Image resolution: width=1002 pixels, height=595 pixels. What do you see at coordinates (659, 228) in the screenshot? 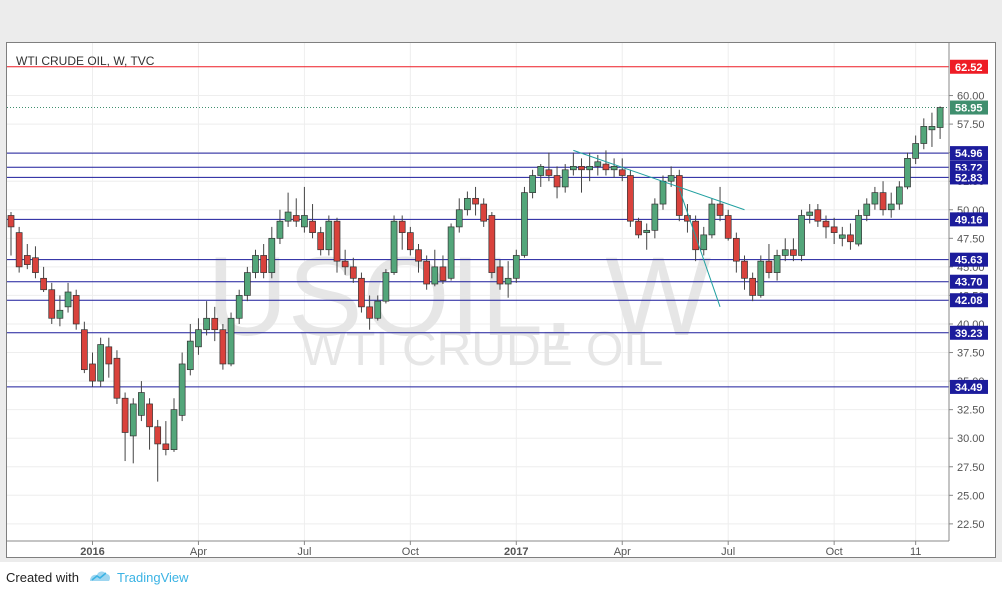
I see `trendlines` at bounding box center [659, 228].